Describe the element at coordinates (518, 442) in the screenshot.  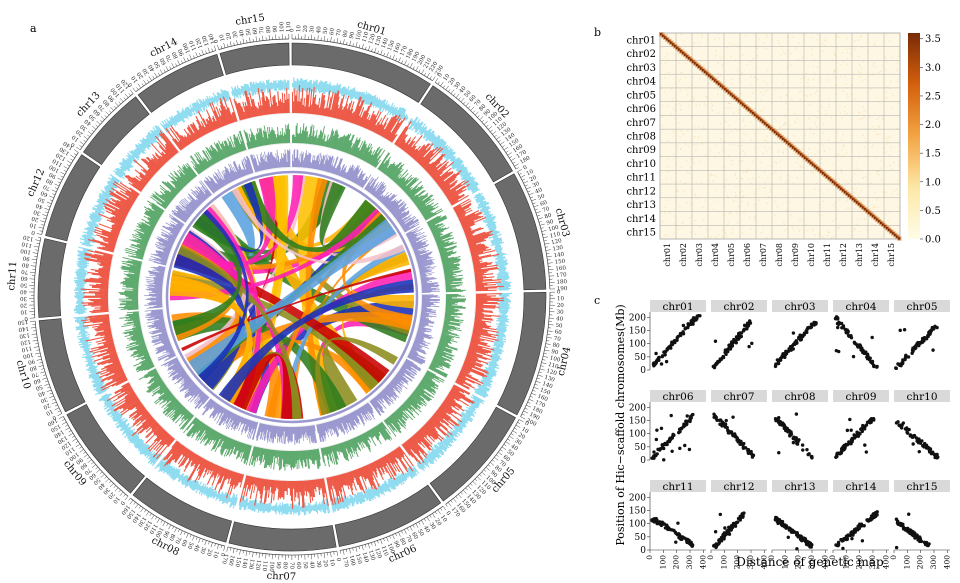
I see `tick-label: 30` at that location.